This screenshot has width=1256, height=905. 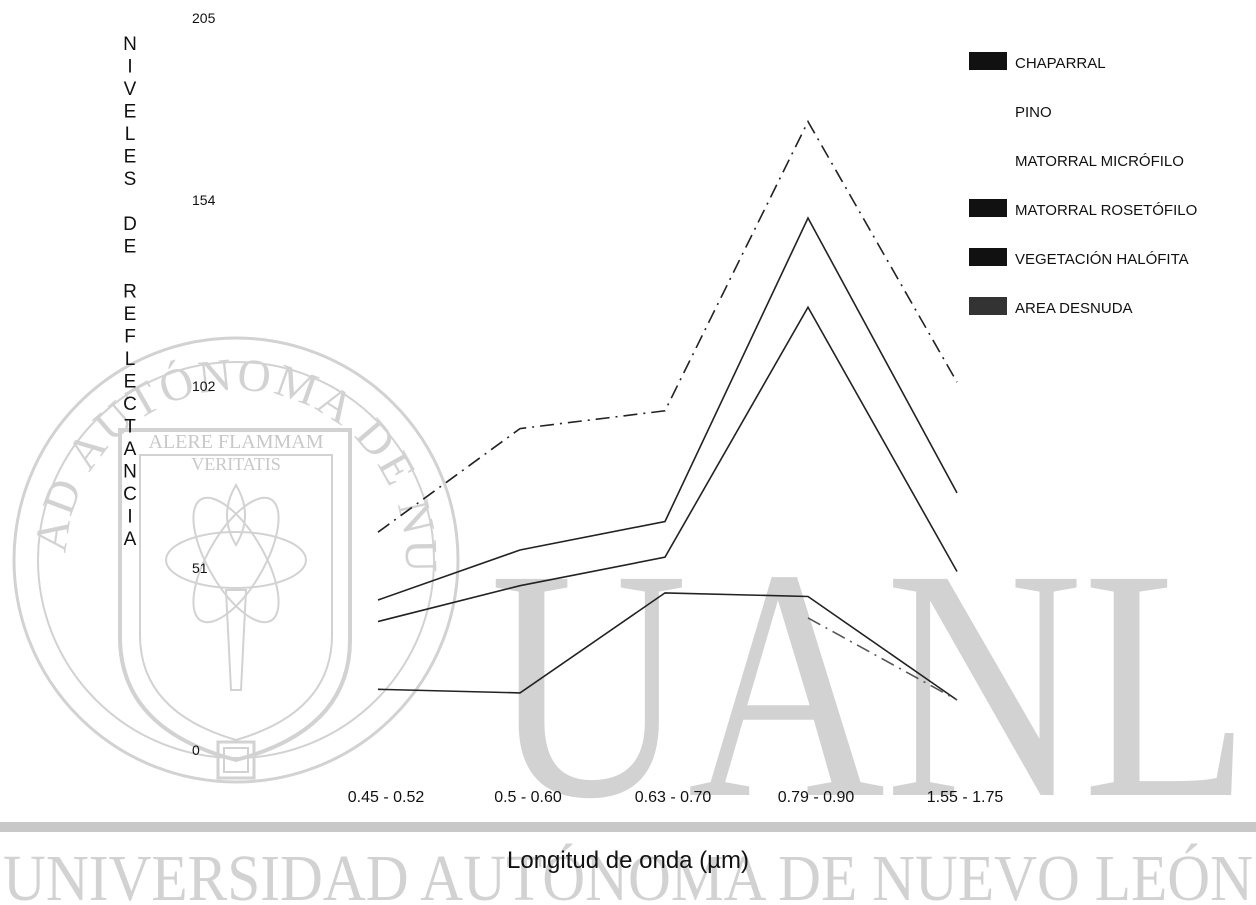 I want to click on x-tick-label: 0.79 - 0.90, so click(x=816, y=797).